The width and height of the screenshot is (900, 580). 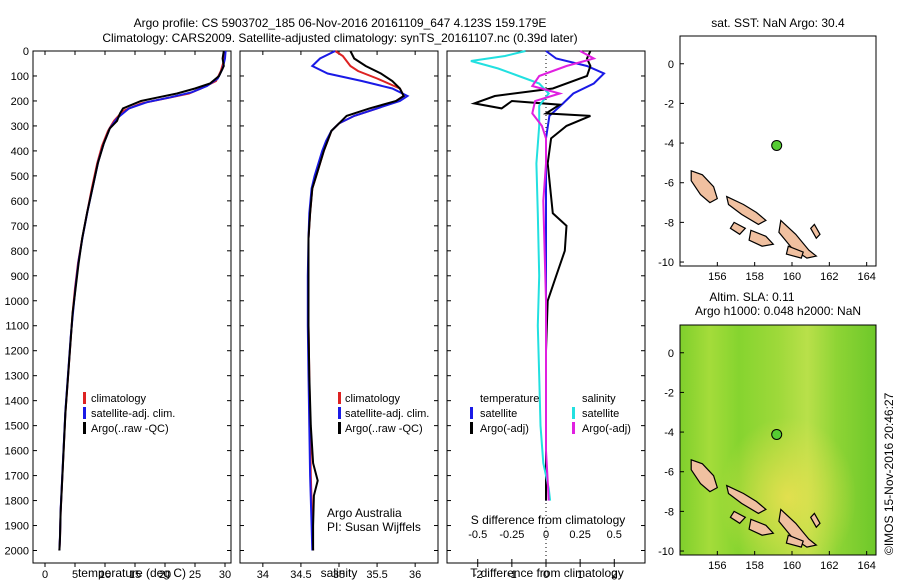 I want to click on salinity-xlabel: salinity, so click(x=339, y=573).